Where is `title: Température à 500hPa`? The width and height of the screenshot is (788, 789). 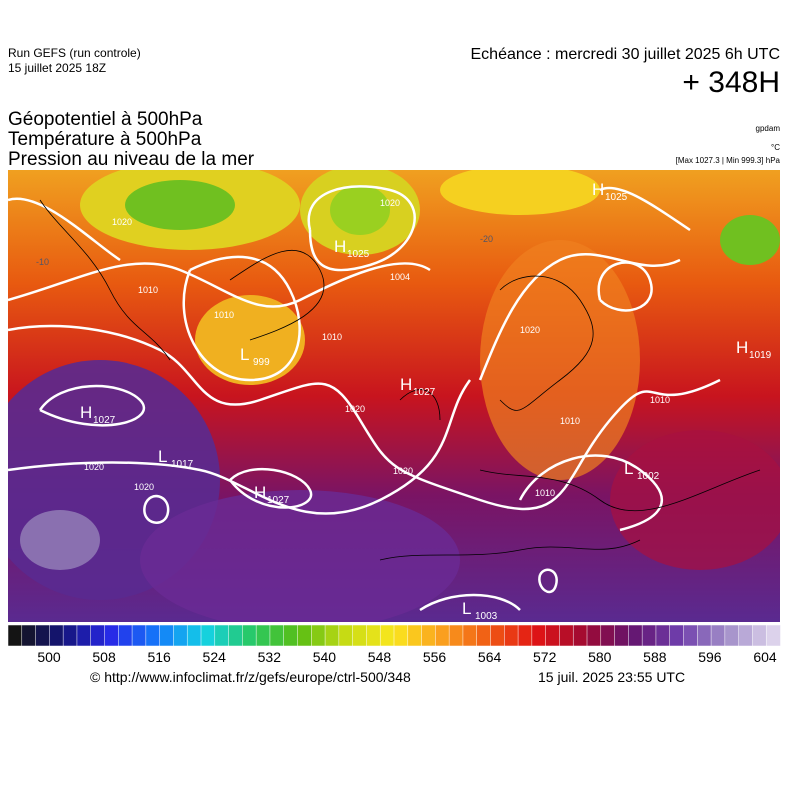
title: Température à 500hPa is located at coordinates (105, 139).